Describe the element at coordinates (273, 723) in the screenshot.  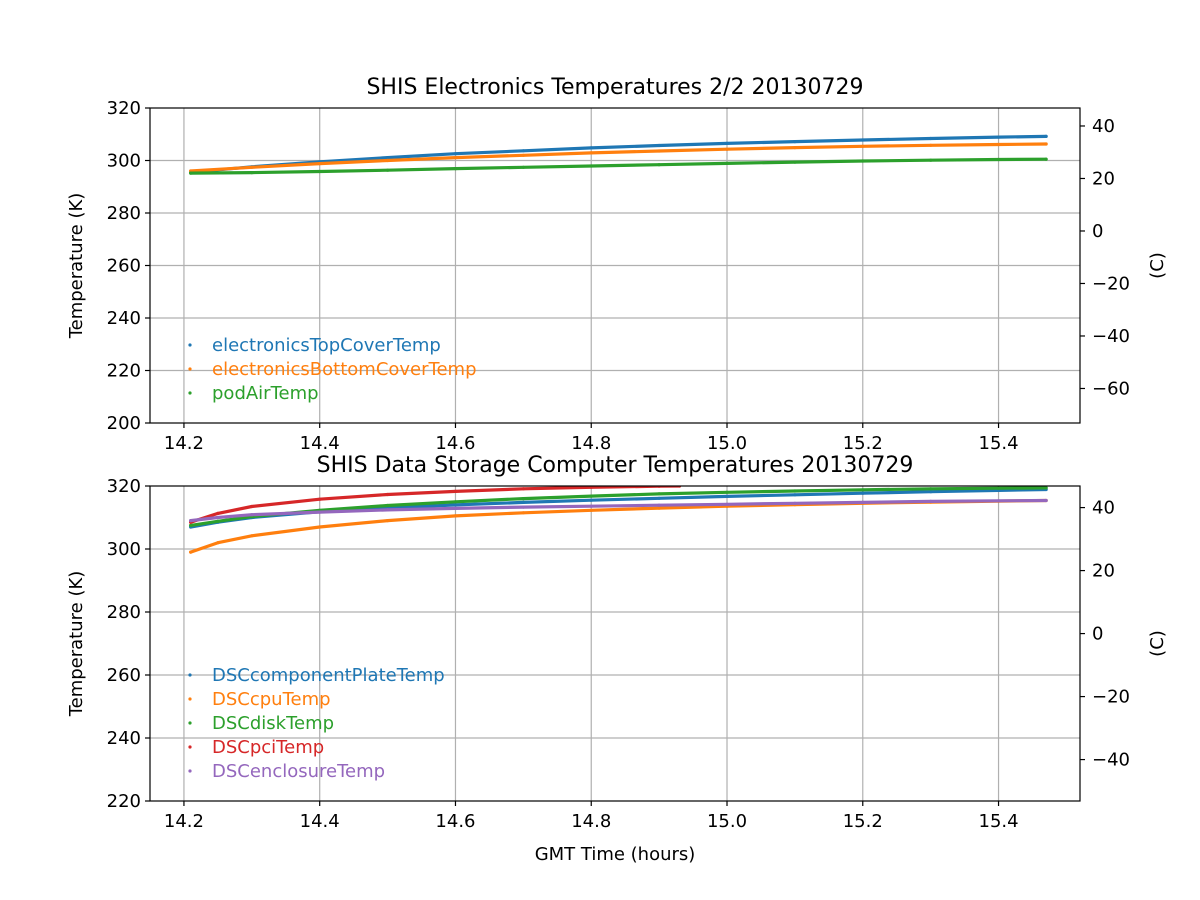
I see `legend-entry: DSCdiskTemp` at that location.